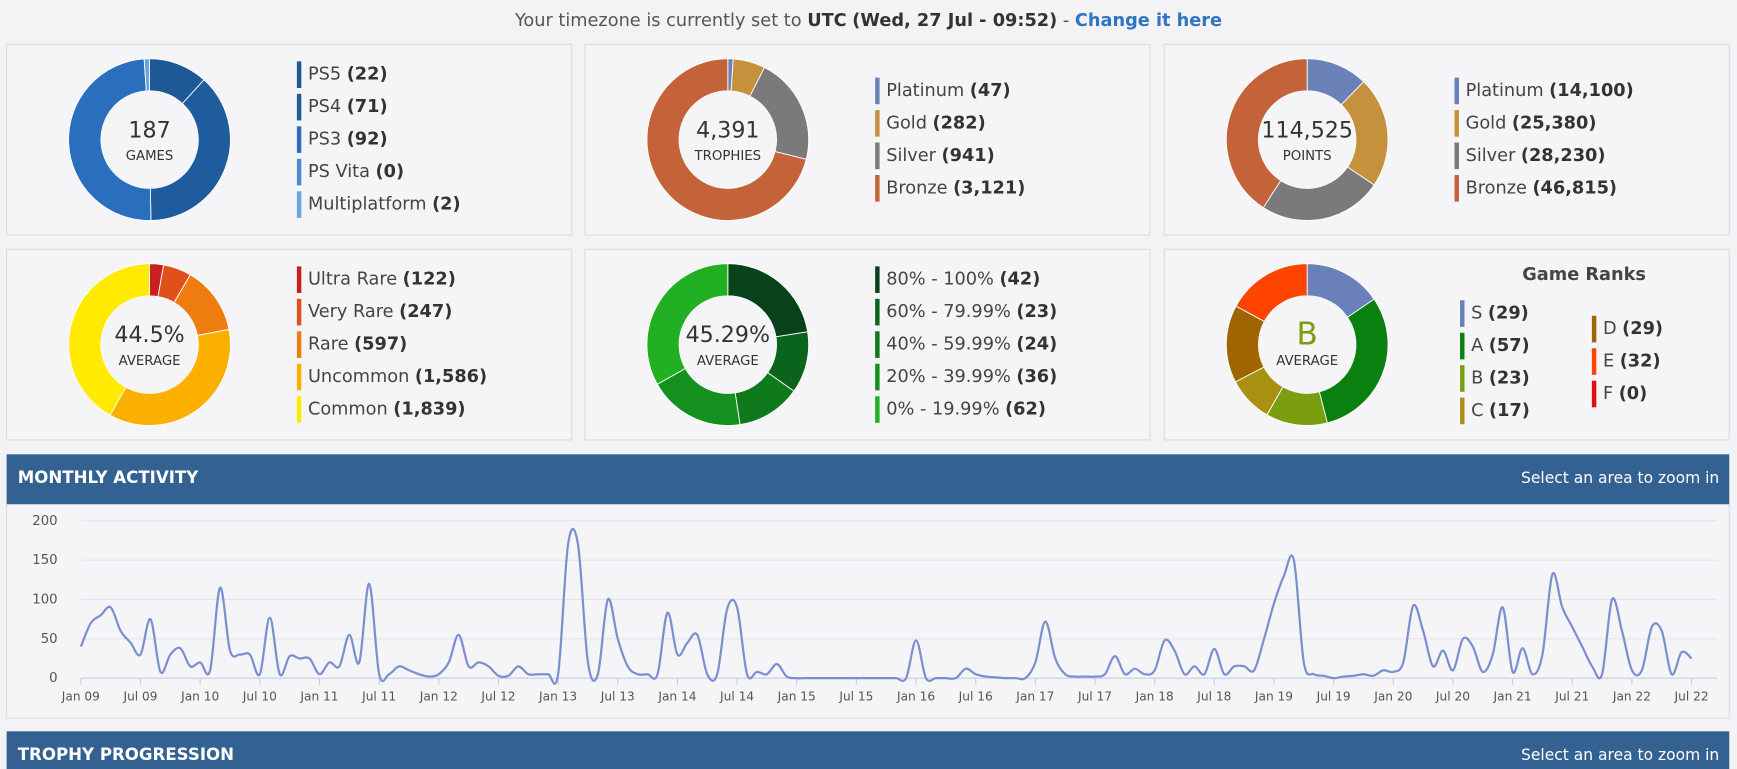 The width and height of the screenshot is (1737, 769). Describe the element at coordinates (1486, 123) in the screenshot. I see `legend-label: Gold` at that location.